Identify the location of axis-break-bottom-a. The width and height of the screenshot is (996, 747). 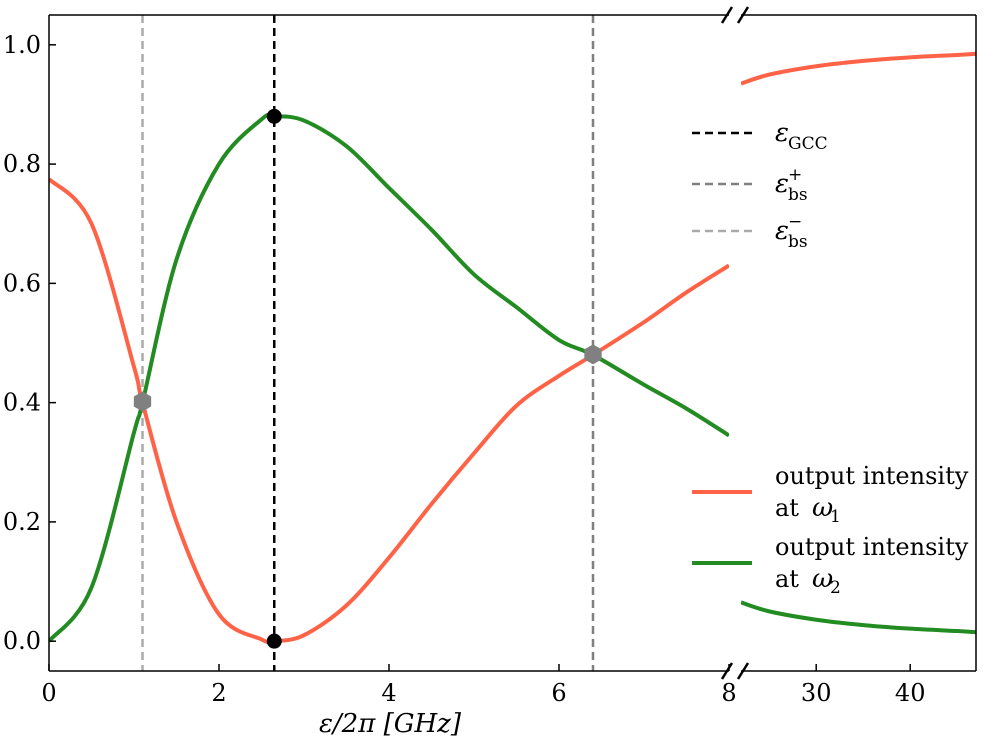
(727, 671).